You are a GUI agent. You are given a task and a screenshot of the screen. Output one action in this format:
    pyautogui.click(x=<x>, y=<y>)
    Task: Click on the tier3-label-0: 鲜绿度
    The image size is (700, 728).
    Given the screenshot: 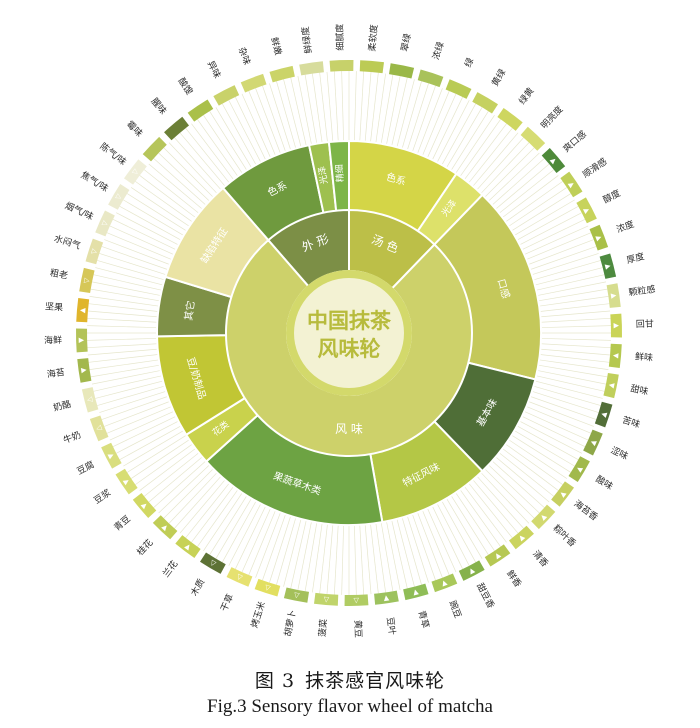 What is the action you would take?
    pyautogui.click(x=307, y=40)
    